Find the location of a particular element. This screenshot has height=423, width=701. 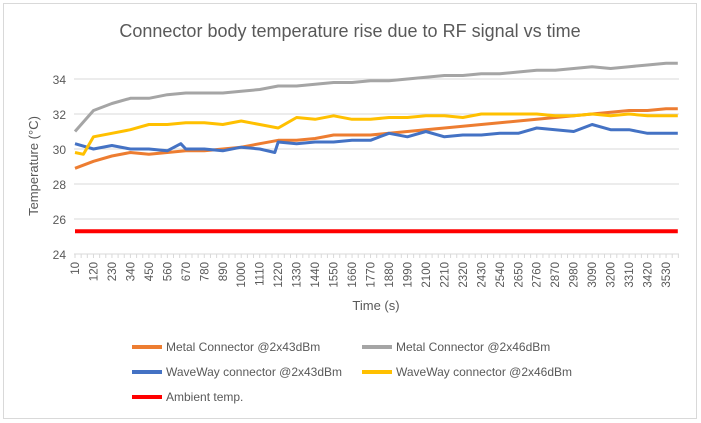

y-tick-label: 26 is located at coordinates (60, 220).